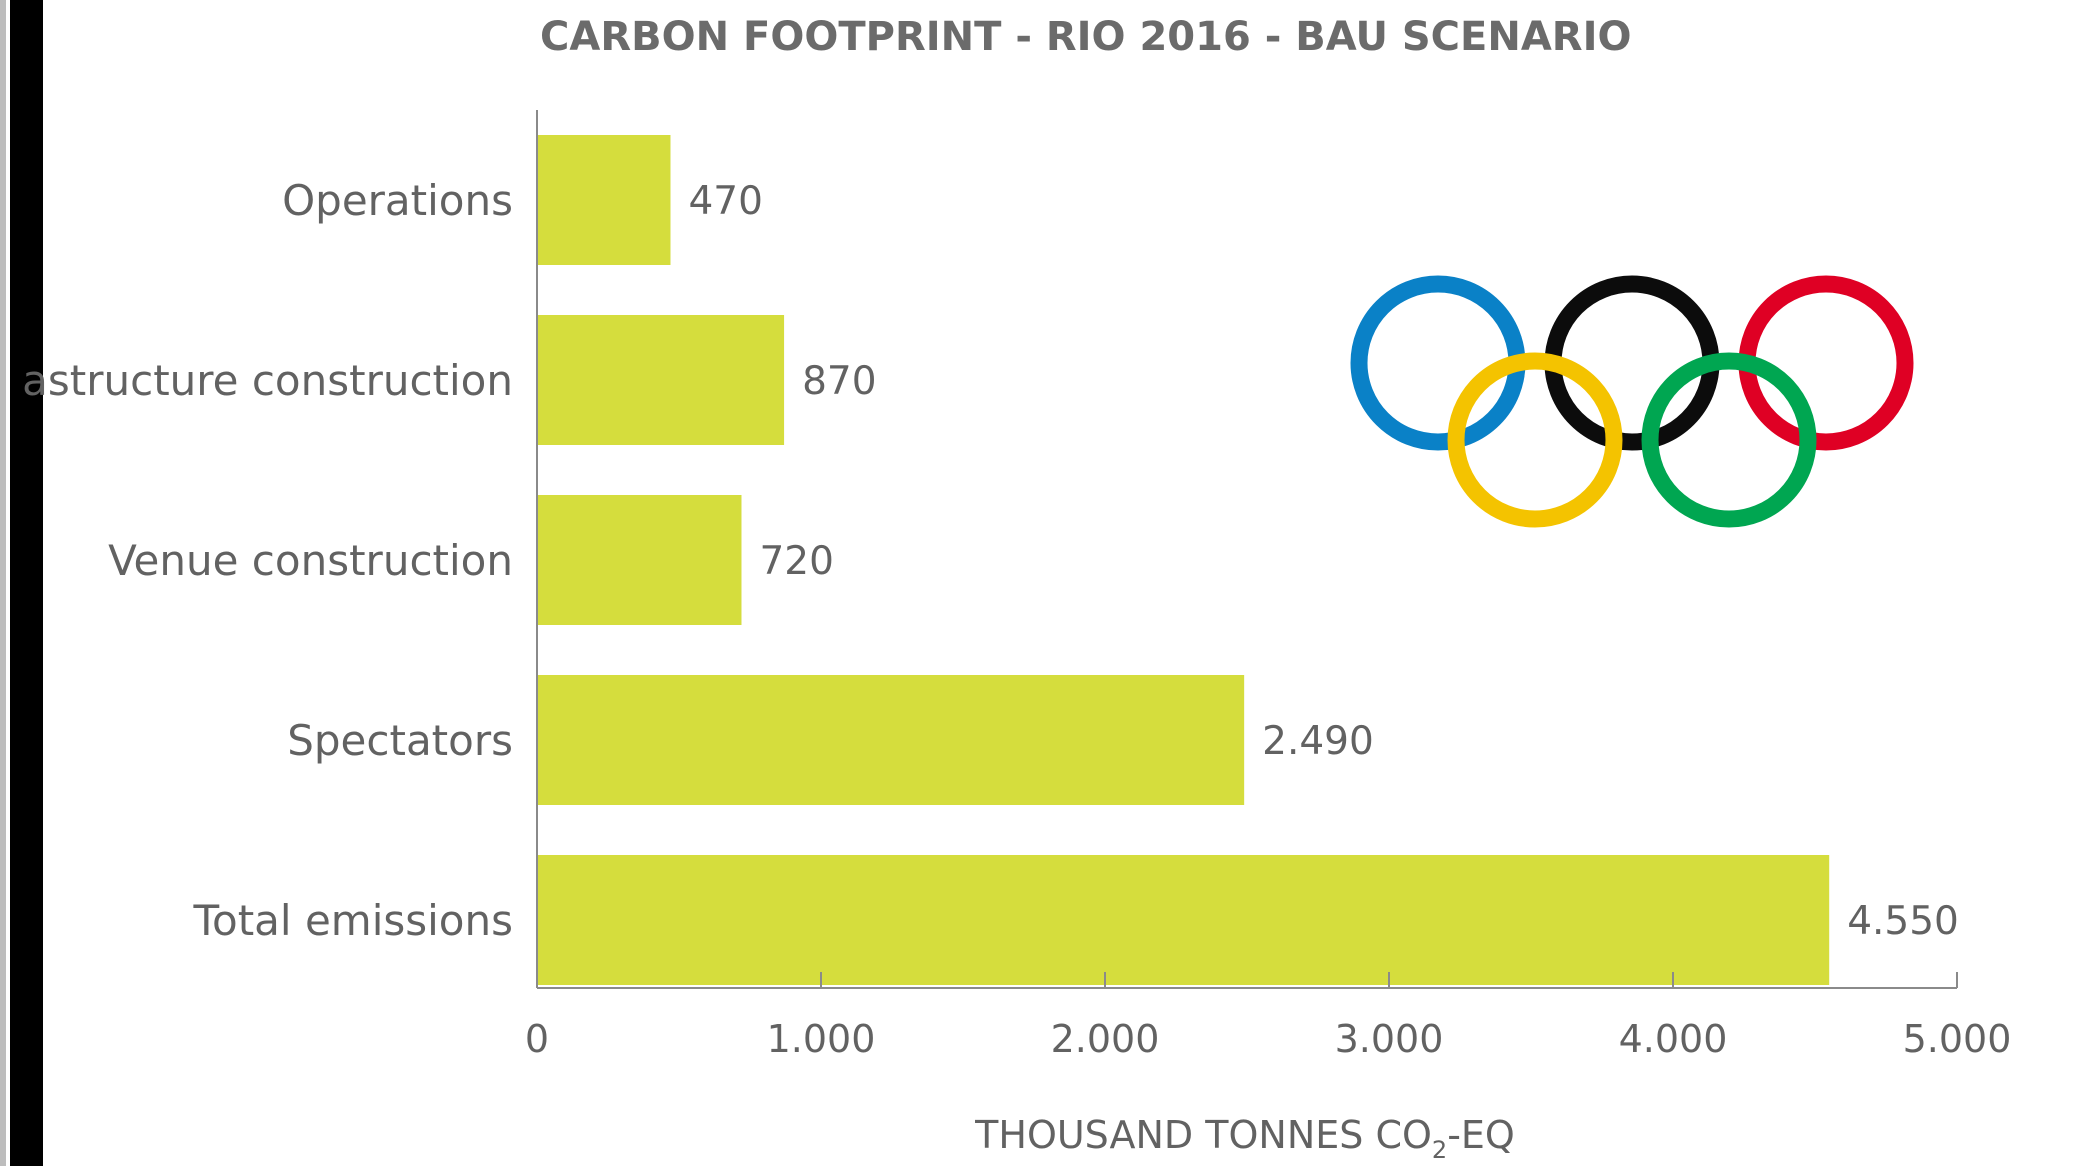  What do you see at coordinates (1826, 363) in the screenshot?
I see `red-ring` at bounding box center [1826, 363].